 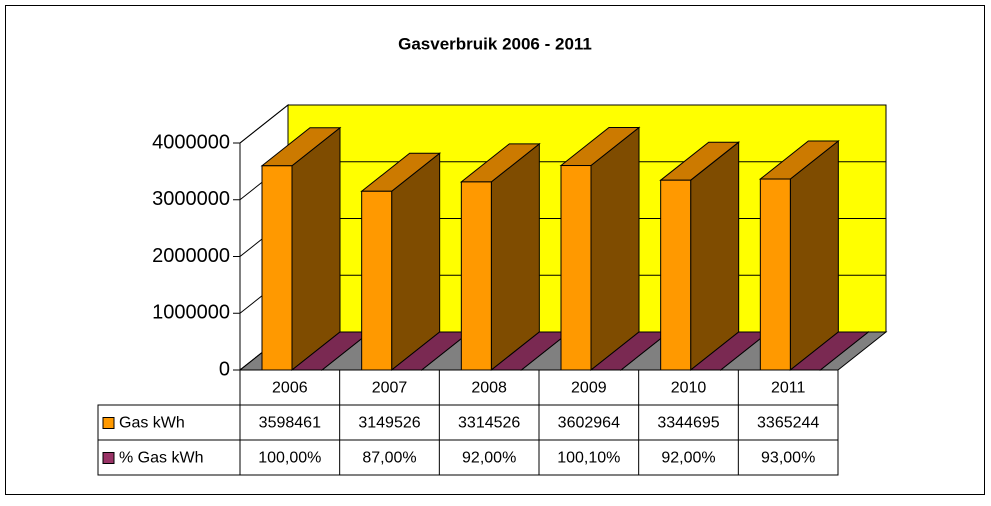 I want to click on x-tick-label: 2007, so click(x=390, y=388).